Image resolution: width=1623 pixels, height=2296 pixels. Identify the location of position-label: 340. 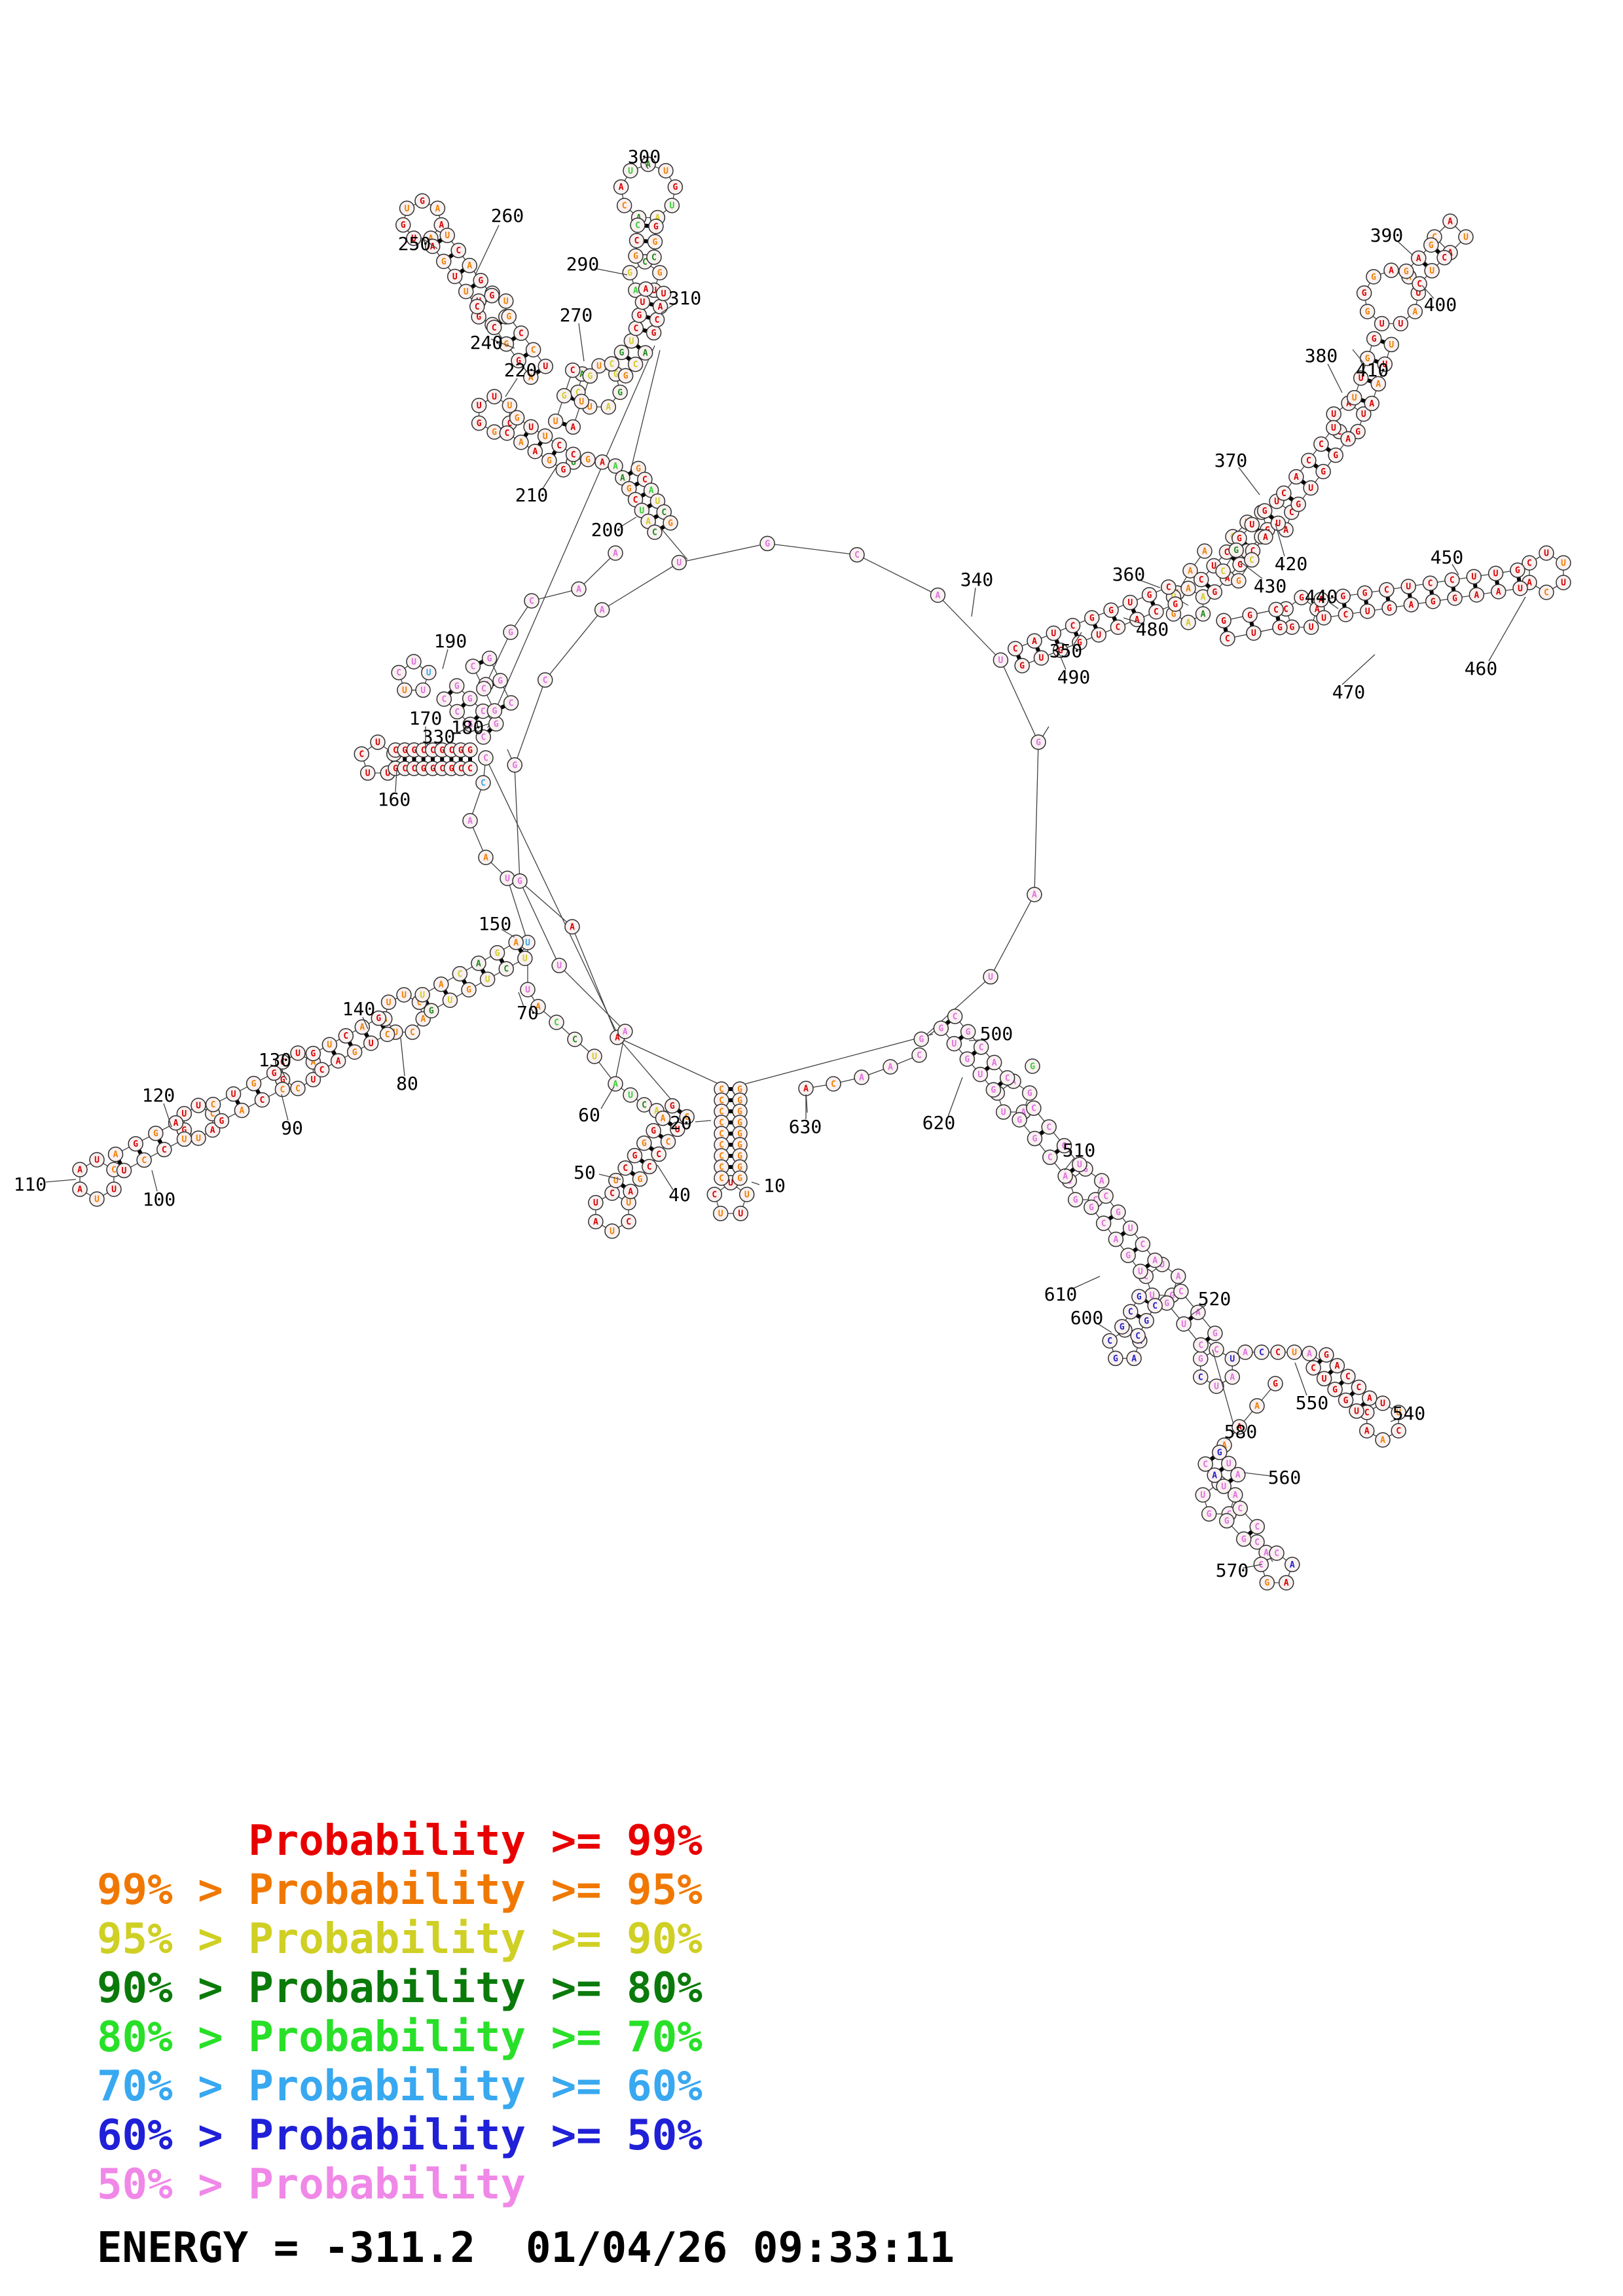
(977, 579).